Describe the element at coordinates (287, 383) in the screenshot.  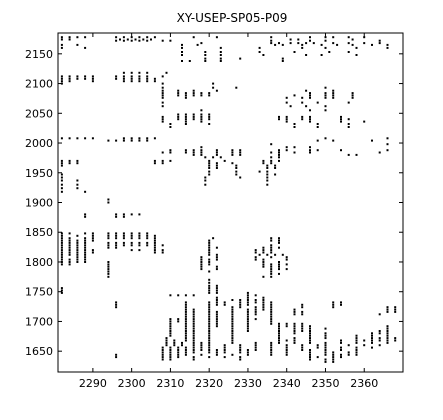
I see `x-tick-label: 2340` at that location.